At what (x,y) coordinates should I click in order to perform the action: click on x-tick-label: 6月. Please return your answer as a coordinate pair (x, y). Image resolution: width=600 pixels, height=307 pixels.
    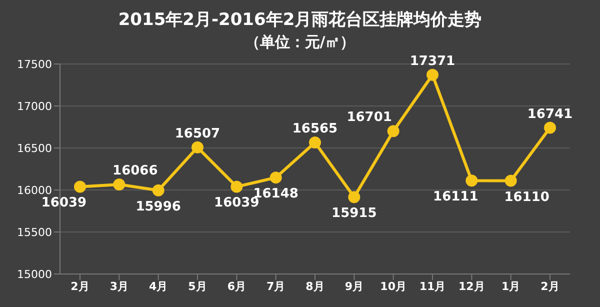
    Looking at the image, I should click on (236, 286).